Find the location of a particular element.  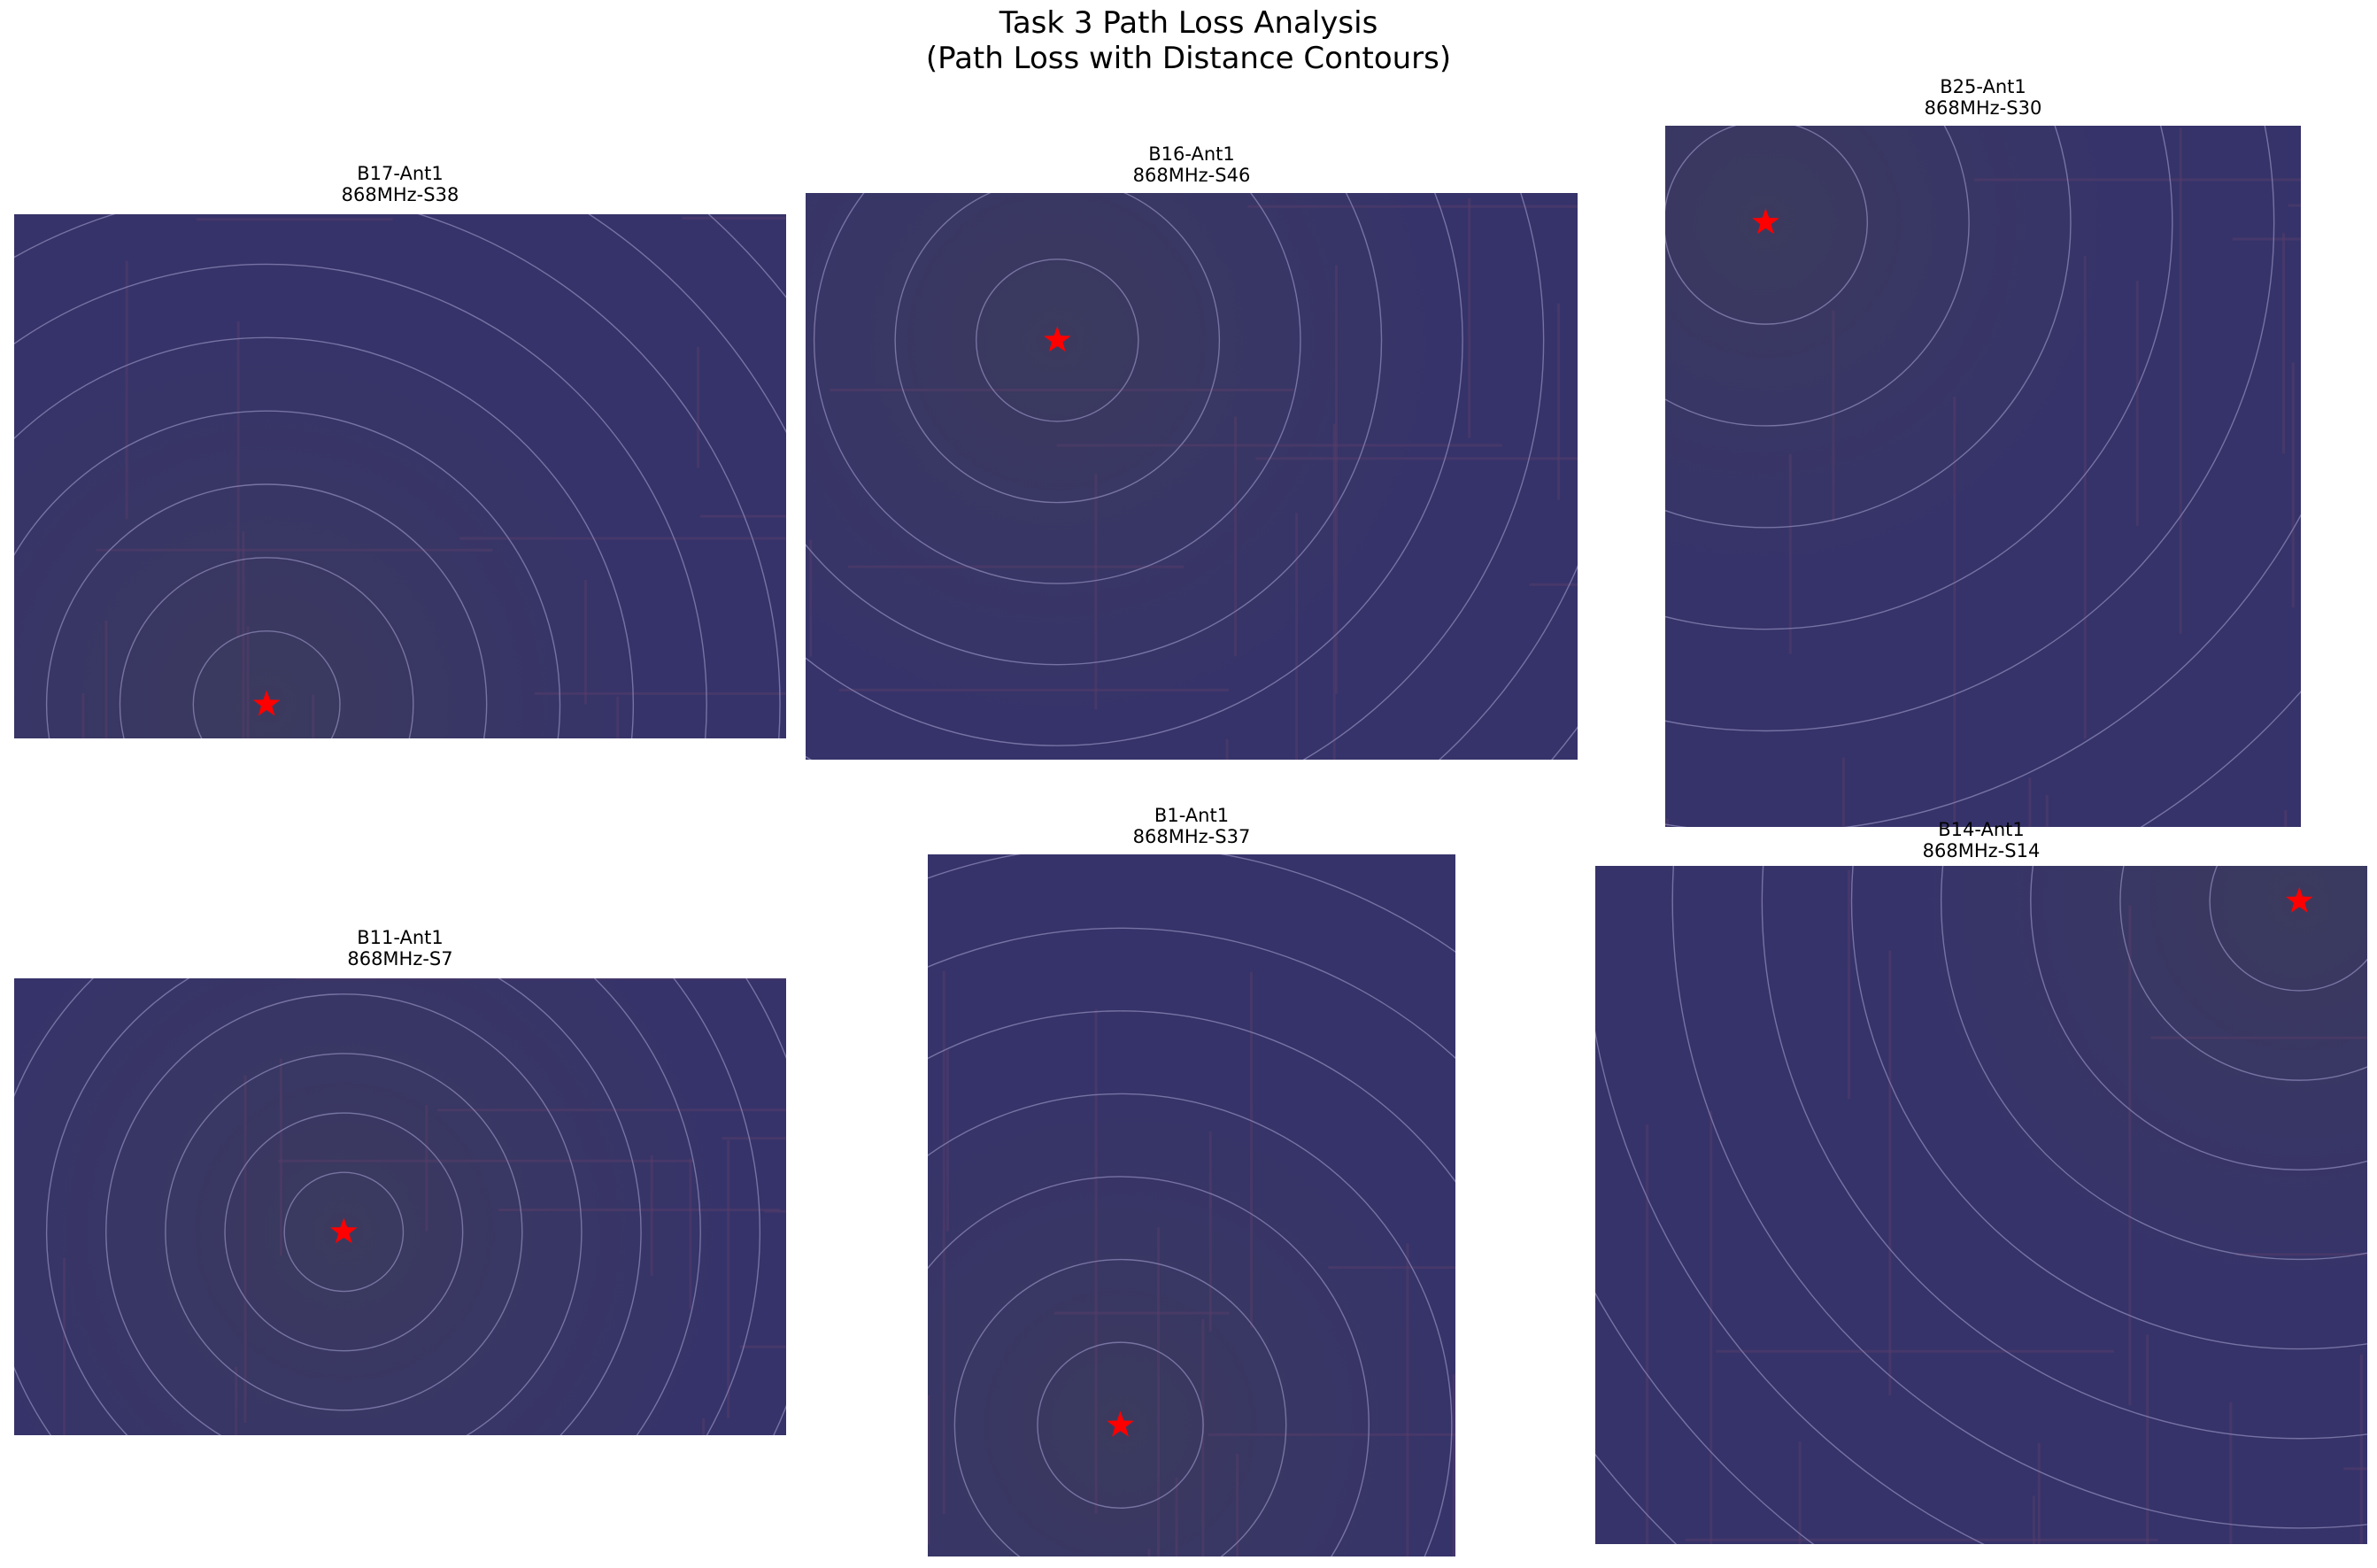

figure-title-line-2: (Path Loss with Distance Contours) is located at coordinates (1188, 59).